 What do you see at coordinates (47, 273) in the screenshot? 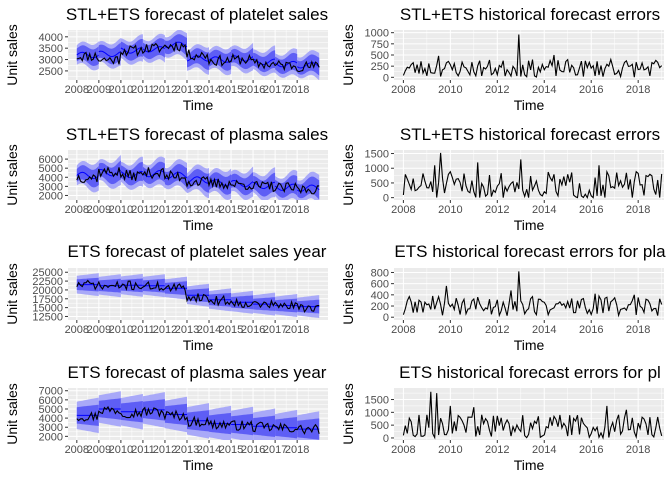
I see `y-tick-label: 25000` at bounding box center [47, 273].